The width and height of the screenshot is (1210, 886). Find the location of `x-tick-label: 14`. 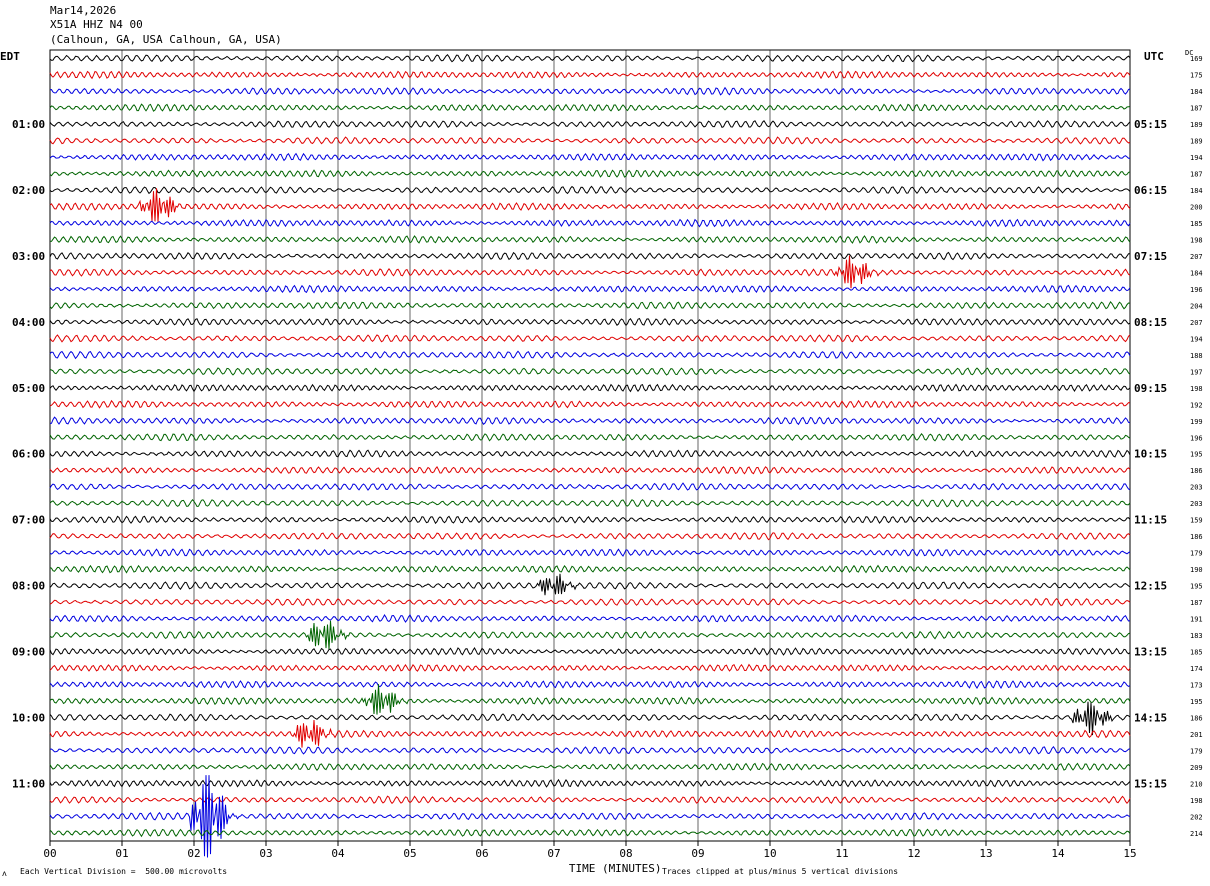

x-tick-label: 14 is located at coordinates (1058, 853).